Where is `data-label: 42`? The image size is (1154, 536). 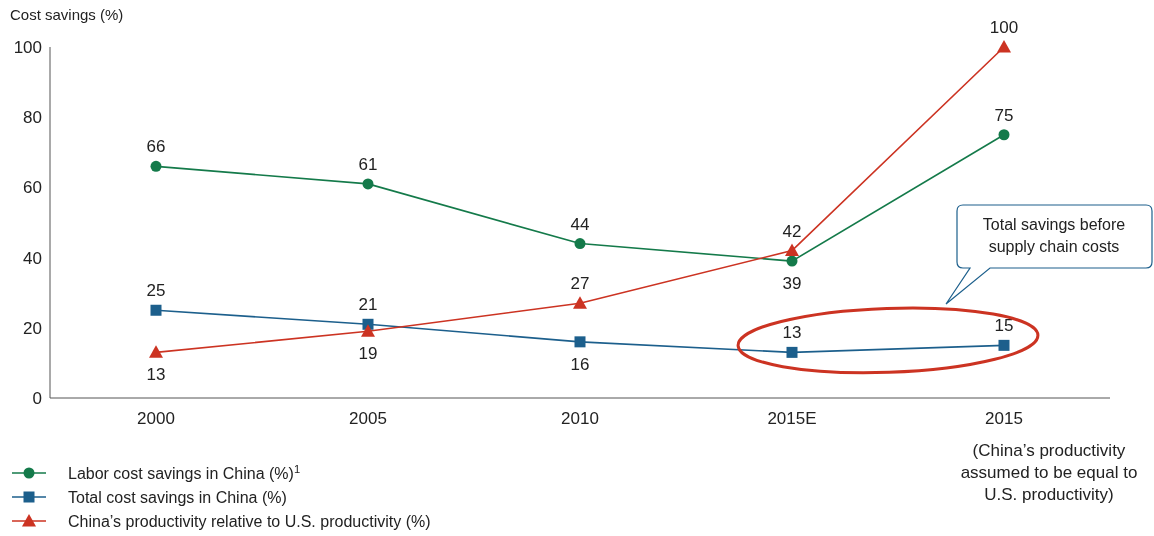
data-label: 42 is located at coordinates (792, 231).